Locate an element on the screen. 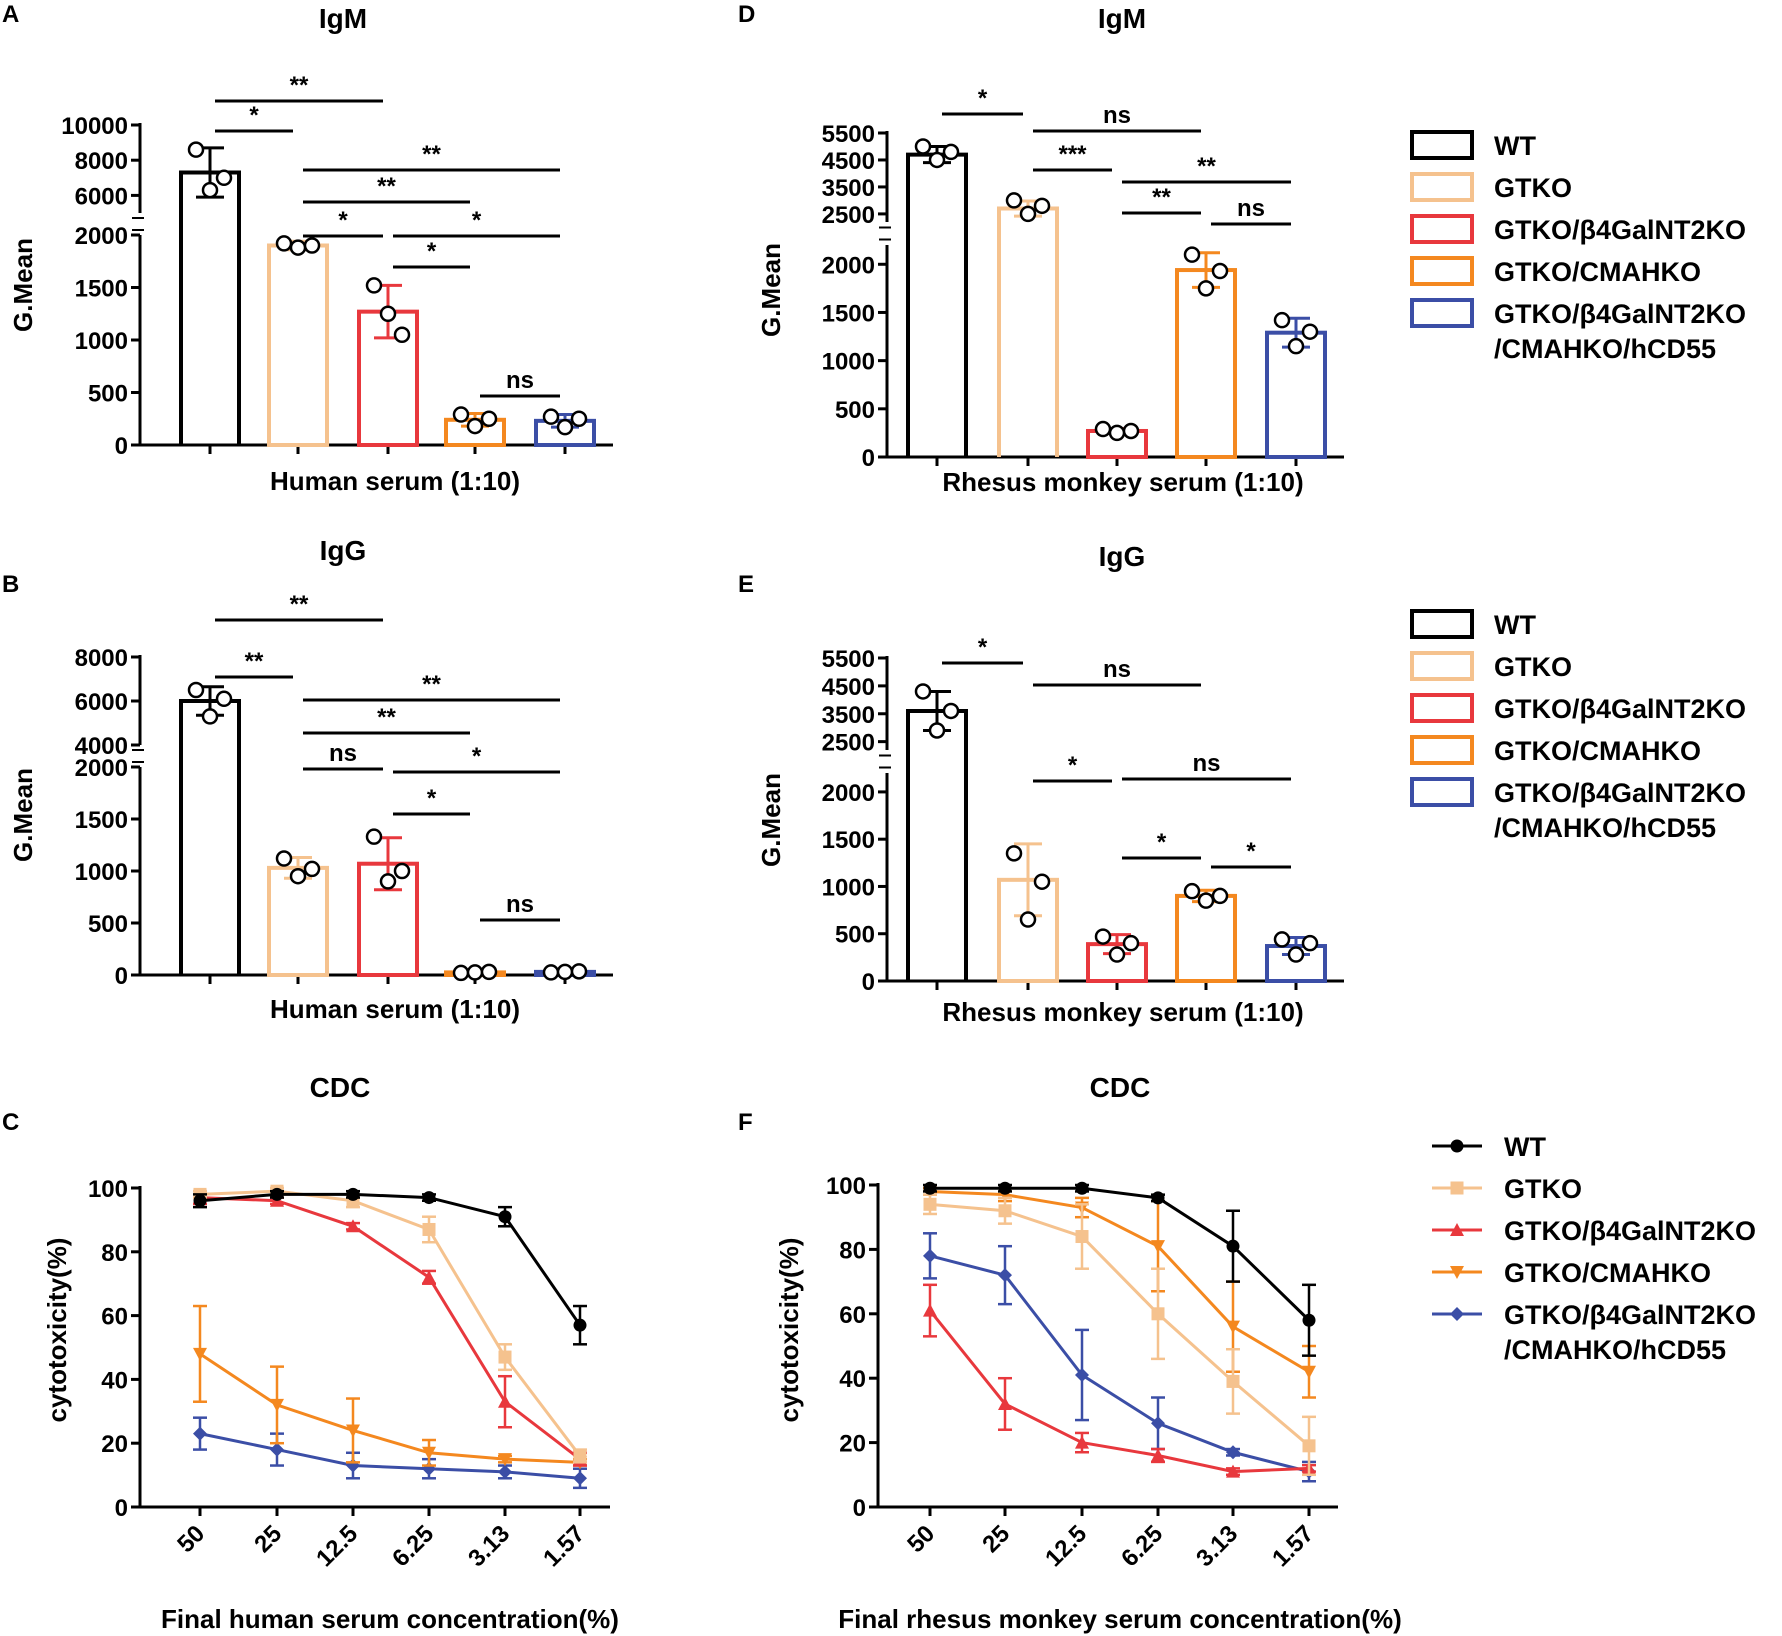 The image size is (1782, 1636). panel-e-title: IgG is located at coordinates (1122, 556).